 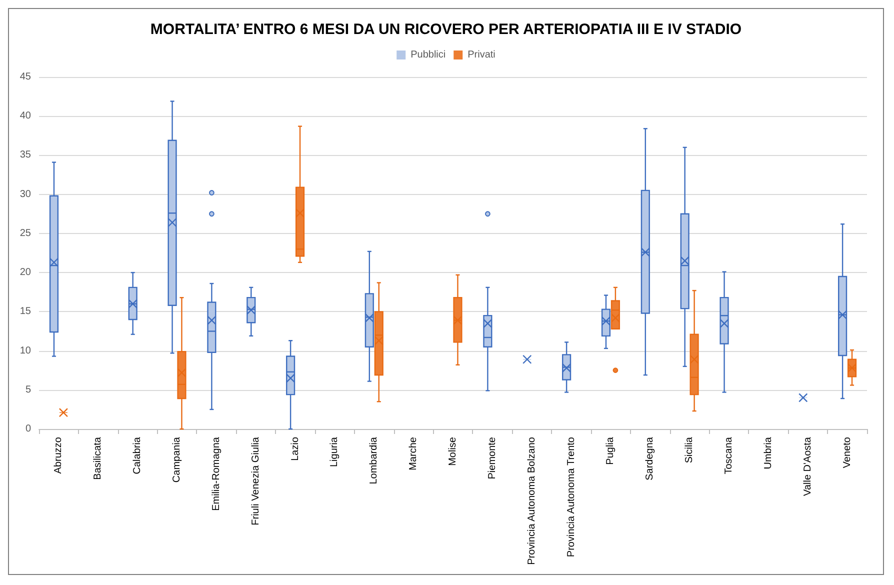 What do you see at coordinates (808, 466) in the screenshot?
I see `x-tick-label: Valle D'Aosta` at bounding box center [808, 466].